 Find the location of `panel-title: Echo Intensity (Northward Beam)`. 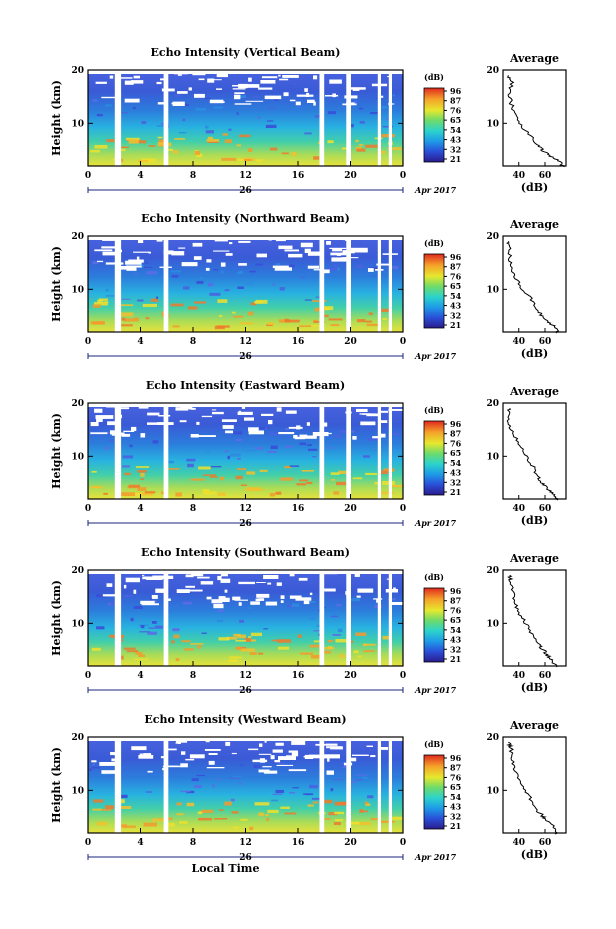

panel-title: Echo Intensity (Northward Beam) is located at coordinates (245, 218).